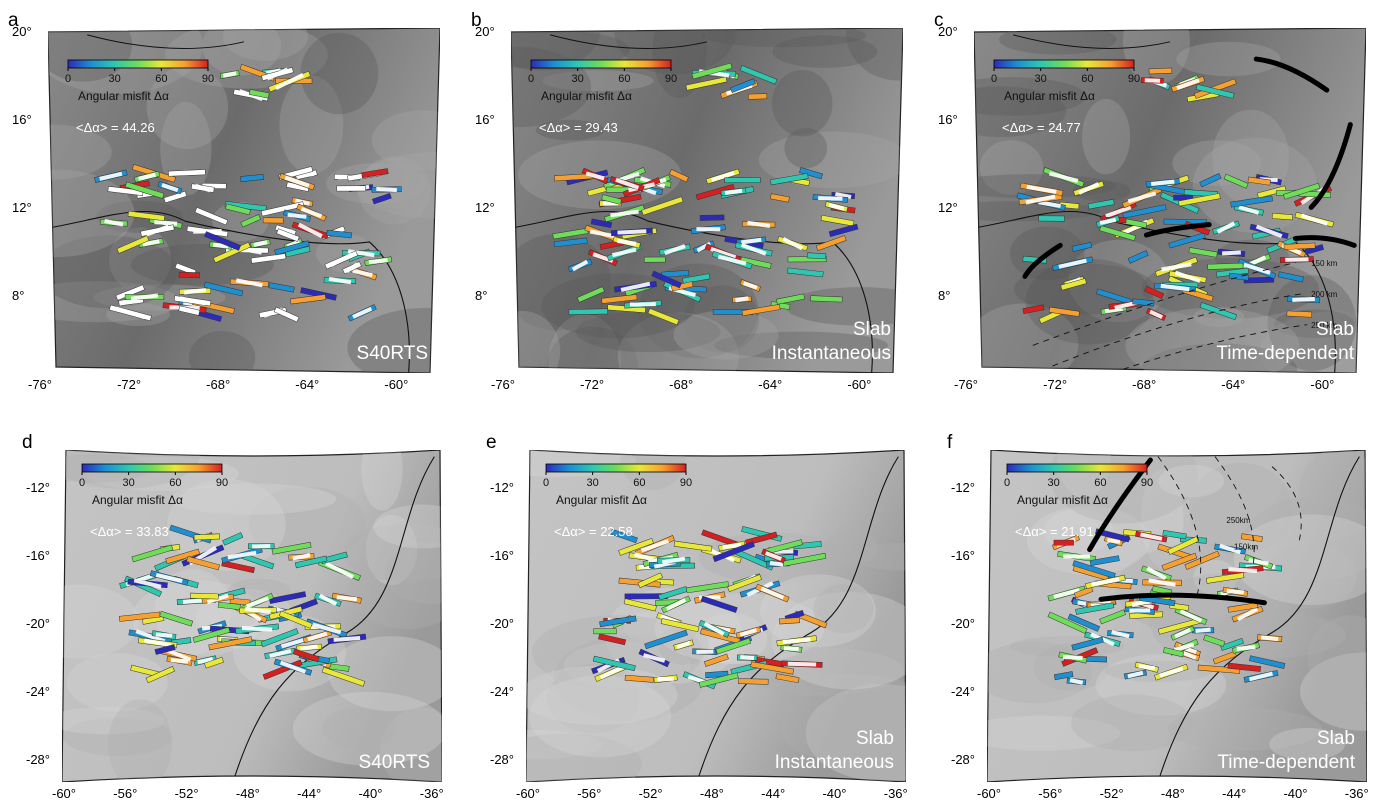 This screenshot has width=1389, height=806. Describe the element at coordinates (1041, 127) in the screenshot. I see `mean-misfit-label: <Δα> = 24.77` at that location.